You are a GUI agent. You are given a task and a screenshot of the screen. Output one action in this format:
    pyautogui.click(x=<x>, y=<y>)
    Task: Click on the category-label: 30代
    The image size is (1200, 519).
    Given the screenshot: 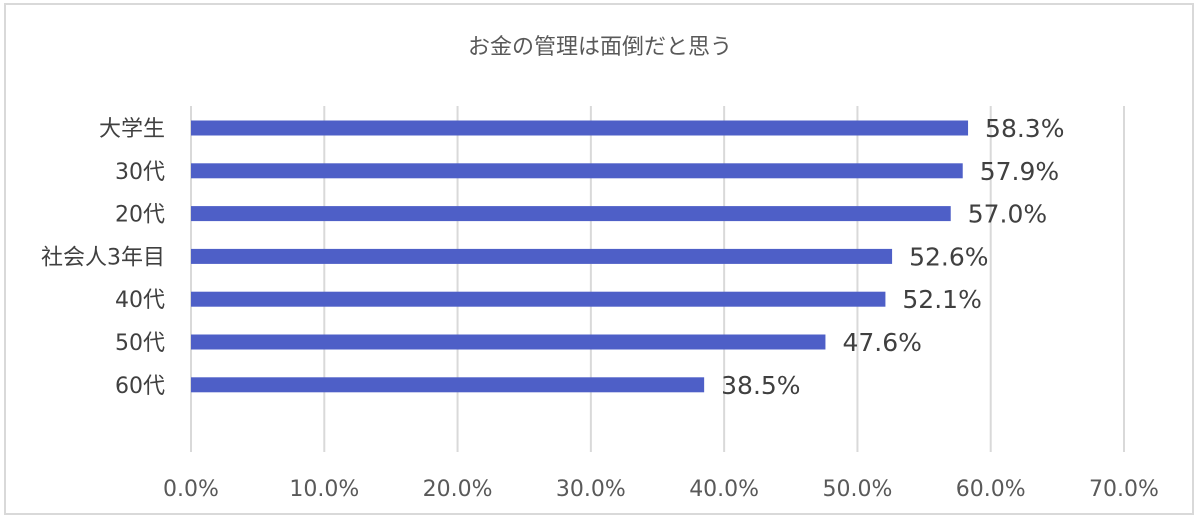 What is the action you would take?
    pyautogui.click(x=140, y=172)
    